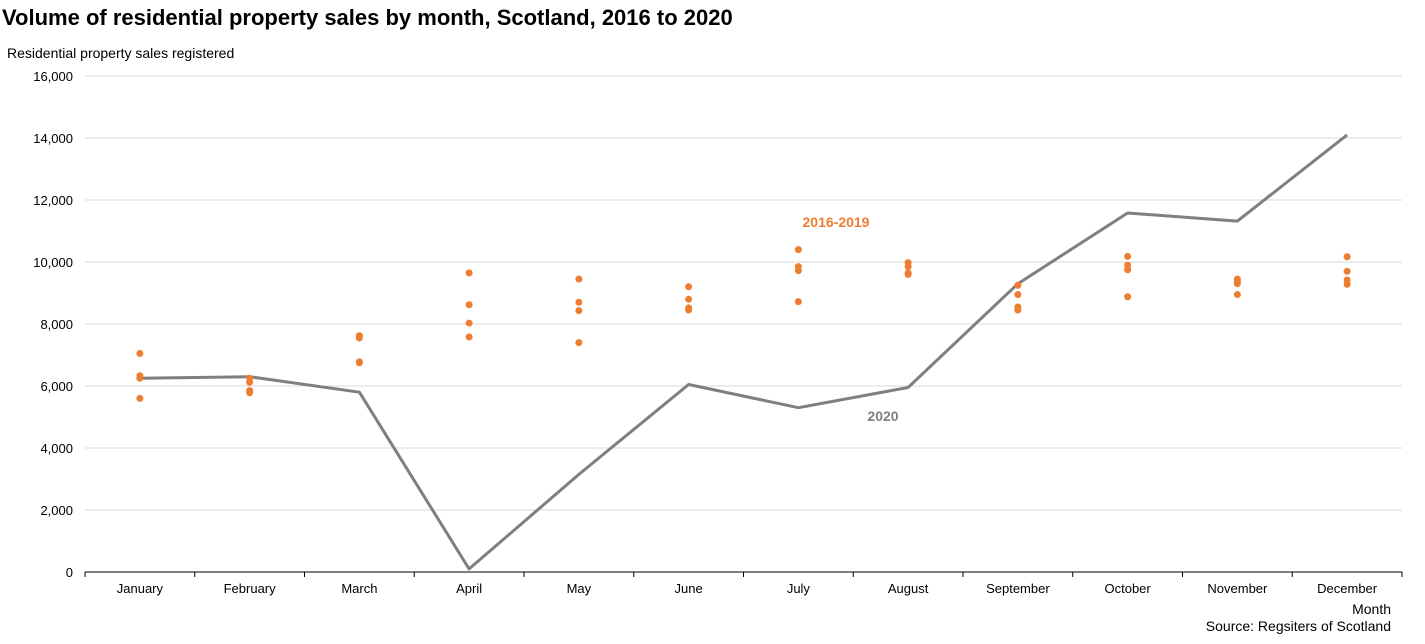 The width and height of the screenshot is (1425, 644). Describe the element at coordinates (1018, 588) in the screenshot. I see `x-tick-label: September` at that location.